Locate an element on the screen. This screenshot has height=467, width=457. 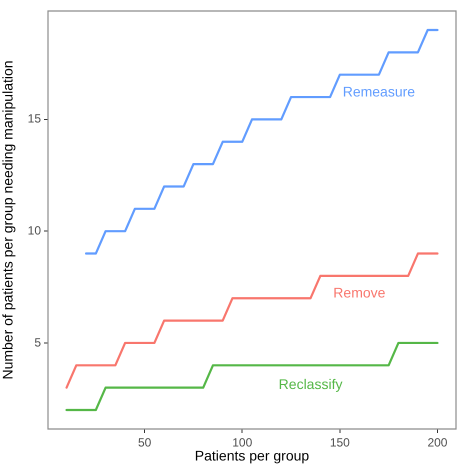
x-tick-label: 50 is located at coordinates (145, 443).